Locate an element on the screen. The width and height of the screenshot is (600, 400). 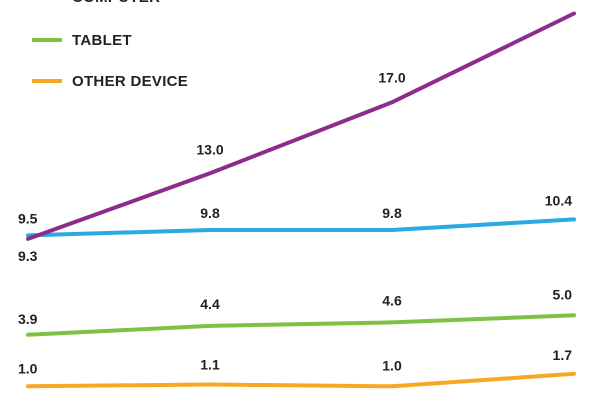
value-label: 17.0 is located at coordinates (391, 77).